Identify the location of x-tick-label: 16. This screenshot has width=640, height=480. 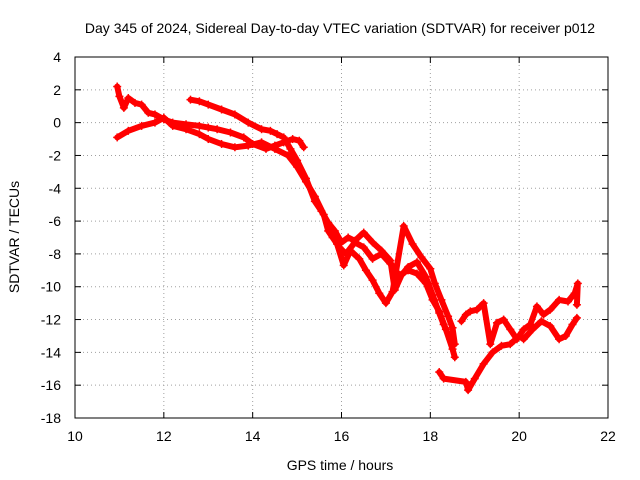
(342, 436).